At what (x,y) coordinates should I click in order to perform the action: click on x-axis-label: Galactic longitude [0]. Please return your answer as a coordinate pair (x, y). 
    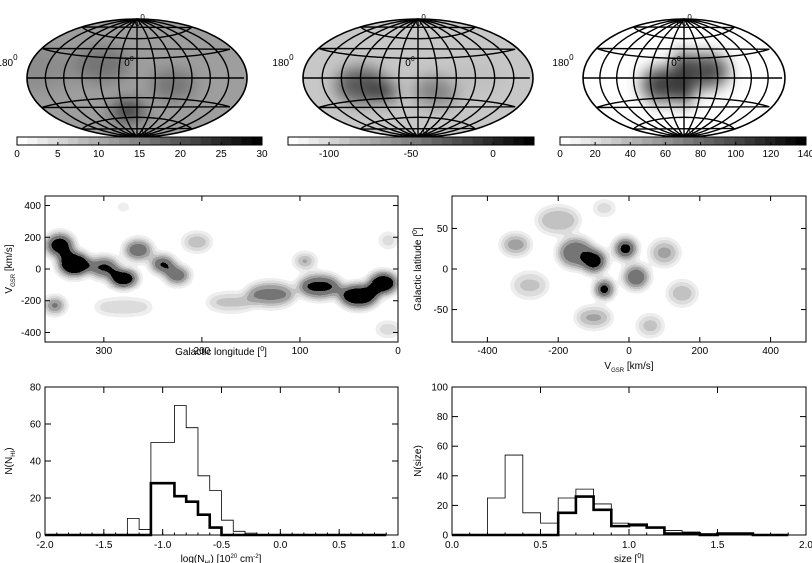
    Looking at the image, I should click on (221, 352).